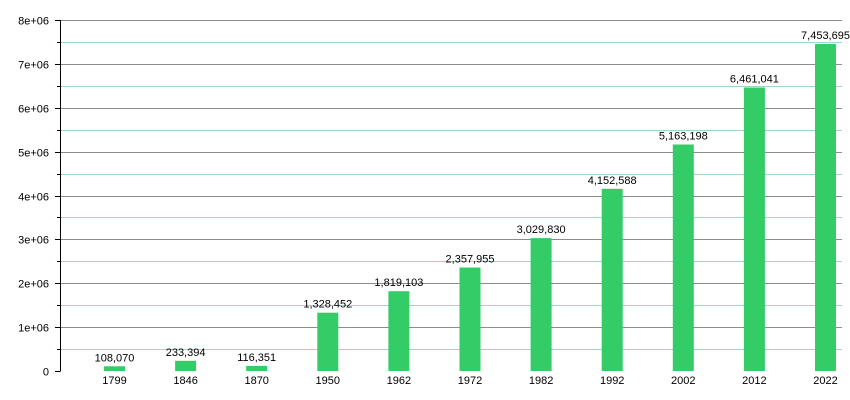 This screenshot has width=850, height=400. What do you see at coordinates (185, 381) in the screenshot?
I see `x-category-label: 1846` at bounding box center [185, 381].